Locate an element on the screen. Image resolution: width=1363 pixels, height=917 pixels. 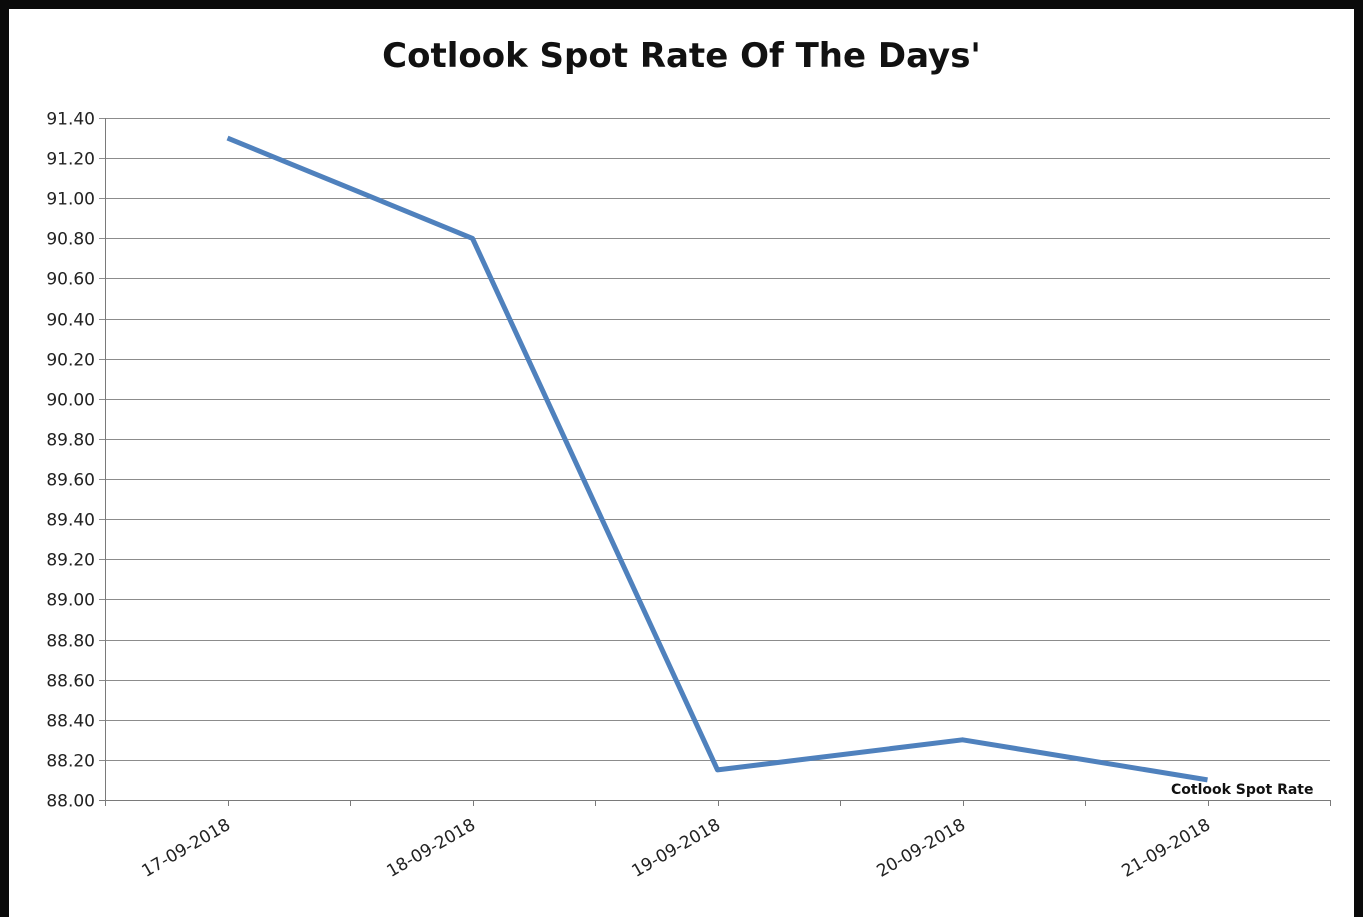
y-tick-label: 90.20 is located at coordinates (70, 361).